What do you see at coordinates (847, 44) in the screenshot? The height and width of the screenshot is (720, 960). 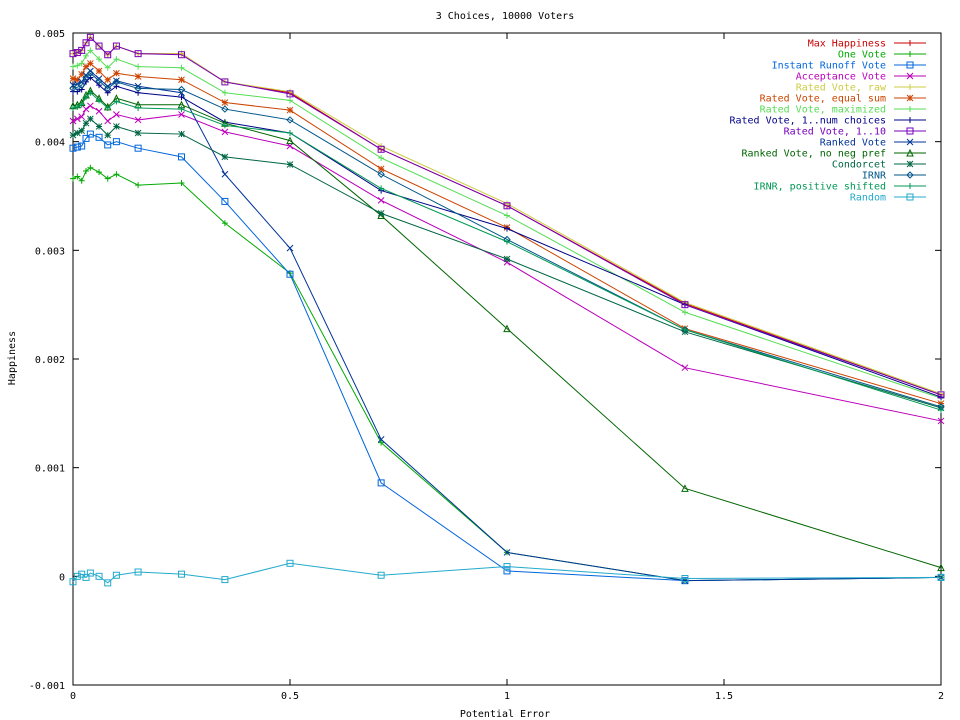 I see `legend-label: Max Happiness` at bounding box center [847, 44].